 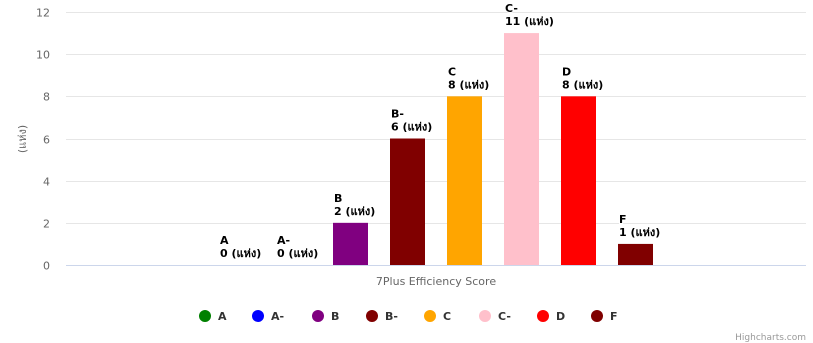 What do you see at coordinates (338, 198) in the screenshot?
I see `data-label-name: B` at bounding box center [338, 198].